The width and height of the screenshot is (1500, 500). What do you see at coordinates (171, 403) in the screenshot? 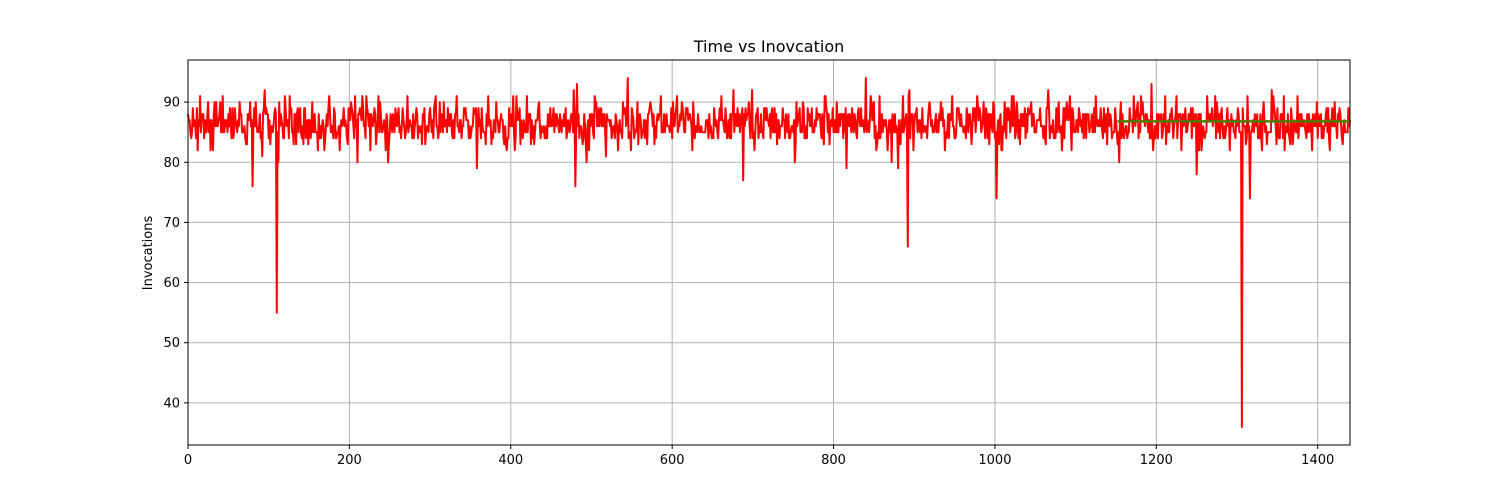
I see `y-tick-label: 40` at bounding box center [171, 403].